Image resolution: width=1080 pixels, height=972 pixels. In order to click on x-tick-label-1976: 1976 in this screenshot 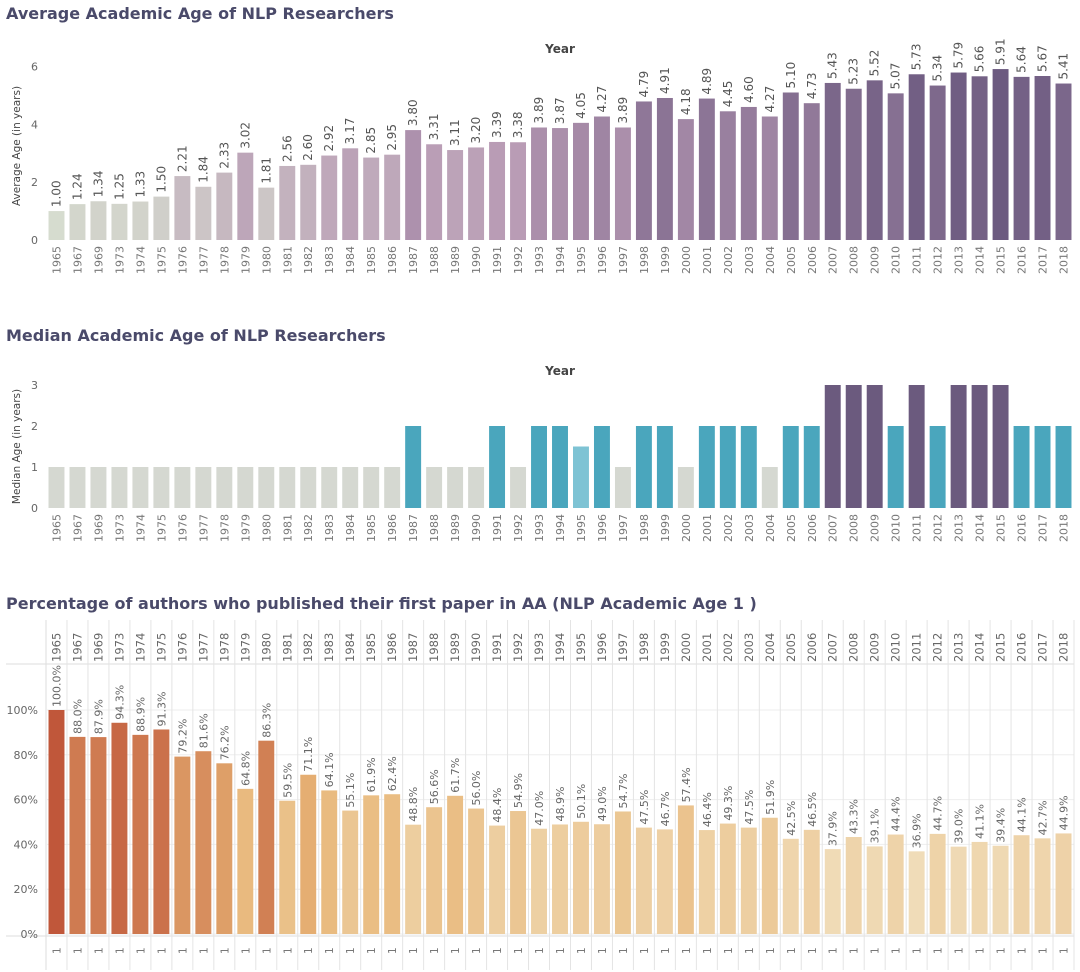, I will do `click(182, 528)`.